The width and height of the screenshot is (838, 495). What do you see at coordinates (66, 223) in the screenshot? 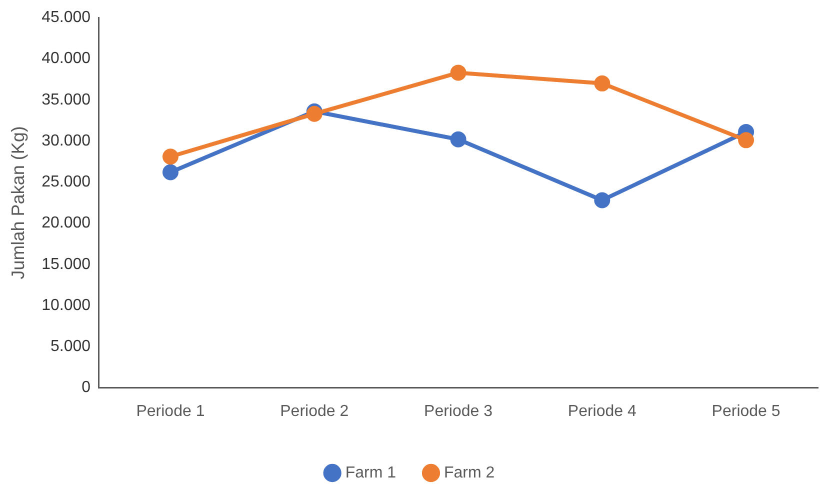
I see `y-tick-label: 20.000` at bounding box center [66, 223].